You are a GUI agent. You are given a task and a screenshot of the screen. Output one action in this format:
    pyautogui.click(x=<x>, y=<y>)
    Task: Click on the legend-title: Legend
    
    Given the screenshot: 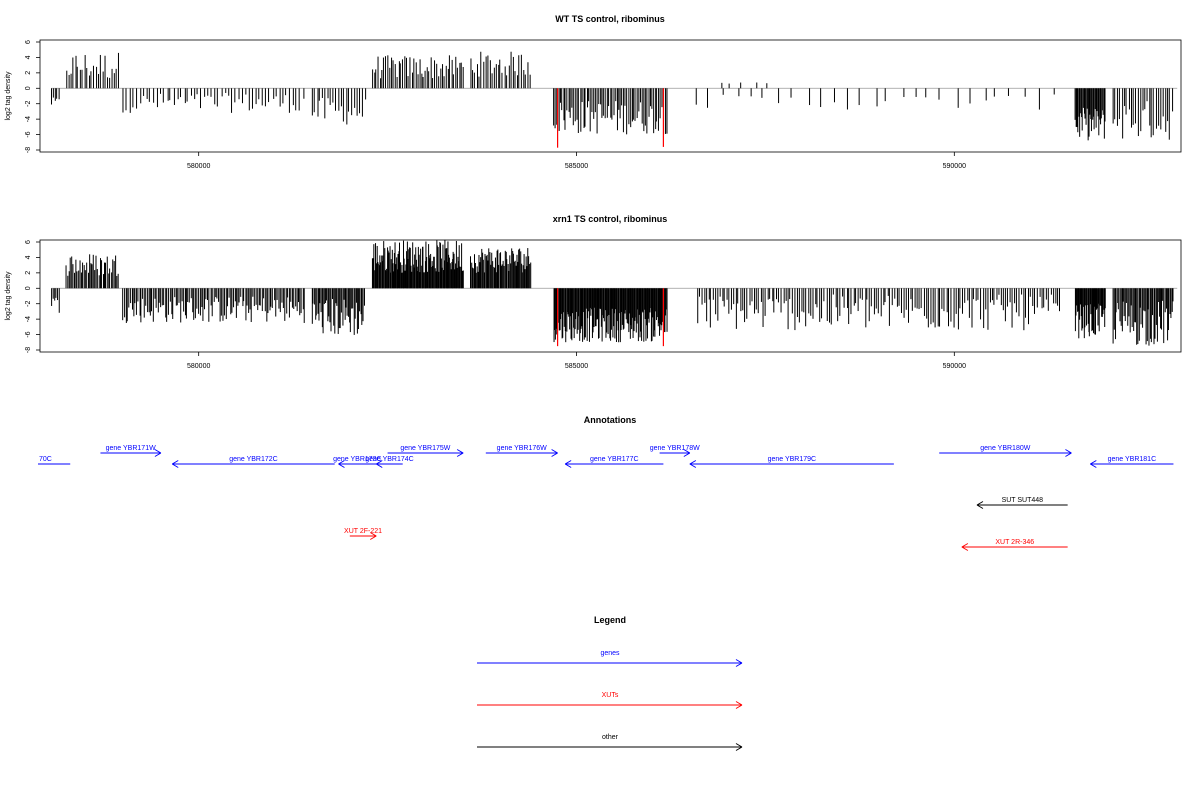 What is the action you would take?
    pyautogui.click(x=610, y=620)
    